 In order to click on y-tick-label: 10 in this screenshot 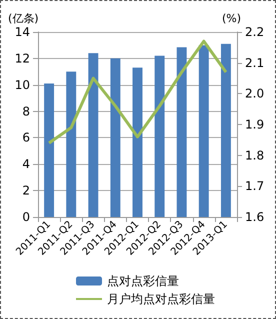, I will do `click(22, 85)`.